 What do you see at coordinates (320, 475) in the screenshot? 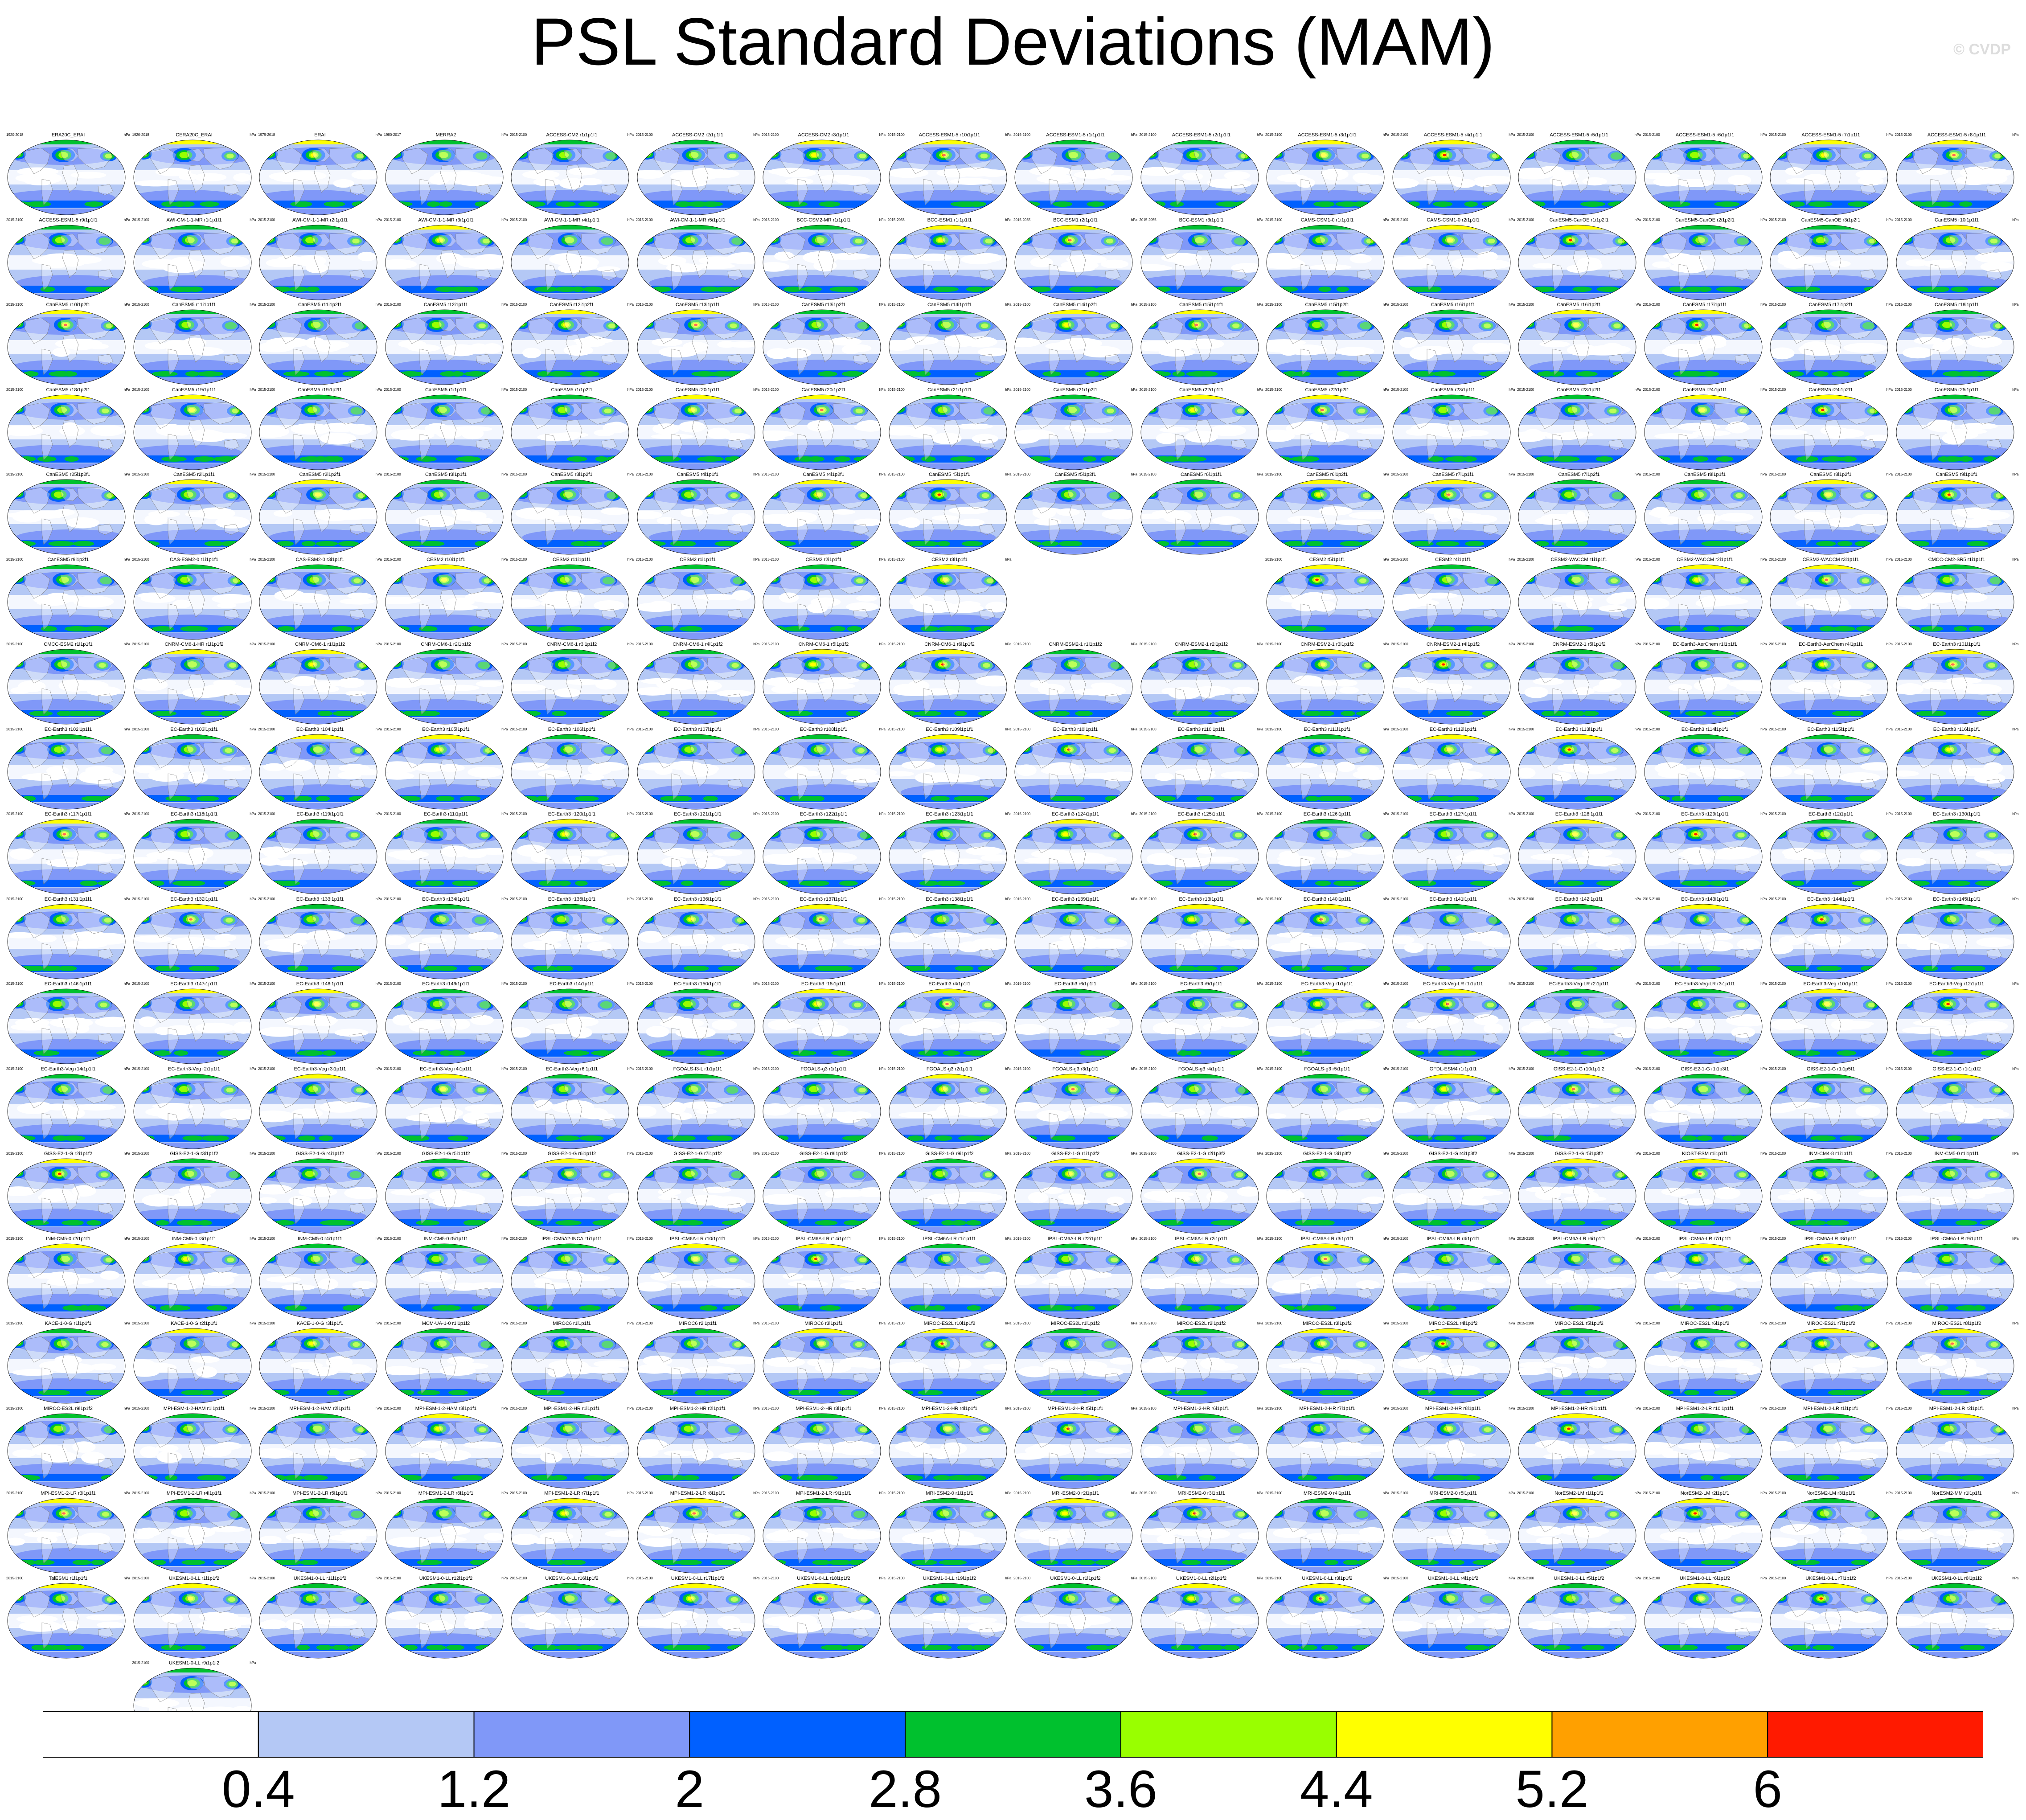
I see `panel-title: CanESM5 r2i1p2f1` at bounding box center [320, 475].